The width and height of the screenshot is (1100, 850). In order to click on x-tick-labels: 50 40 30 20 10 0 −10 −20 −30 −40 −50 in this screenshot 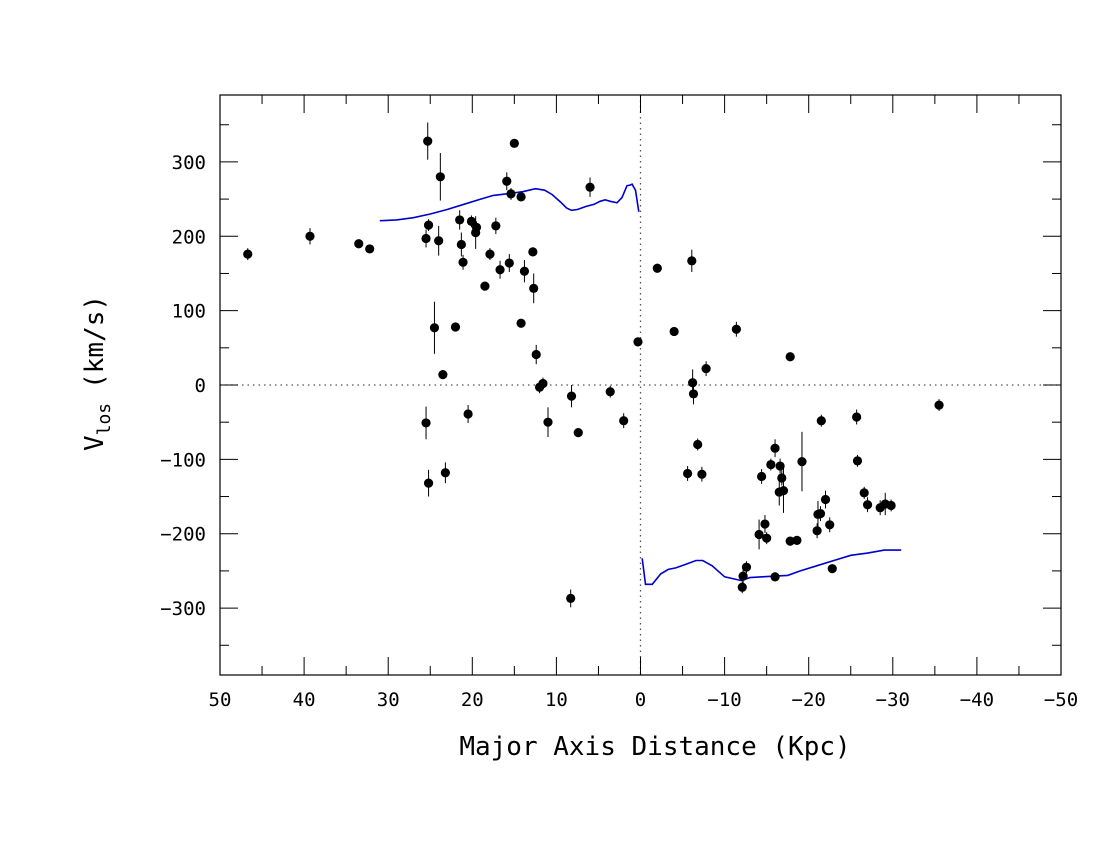, I will do `click(644, 700)`.